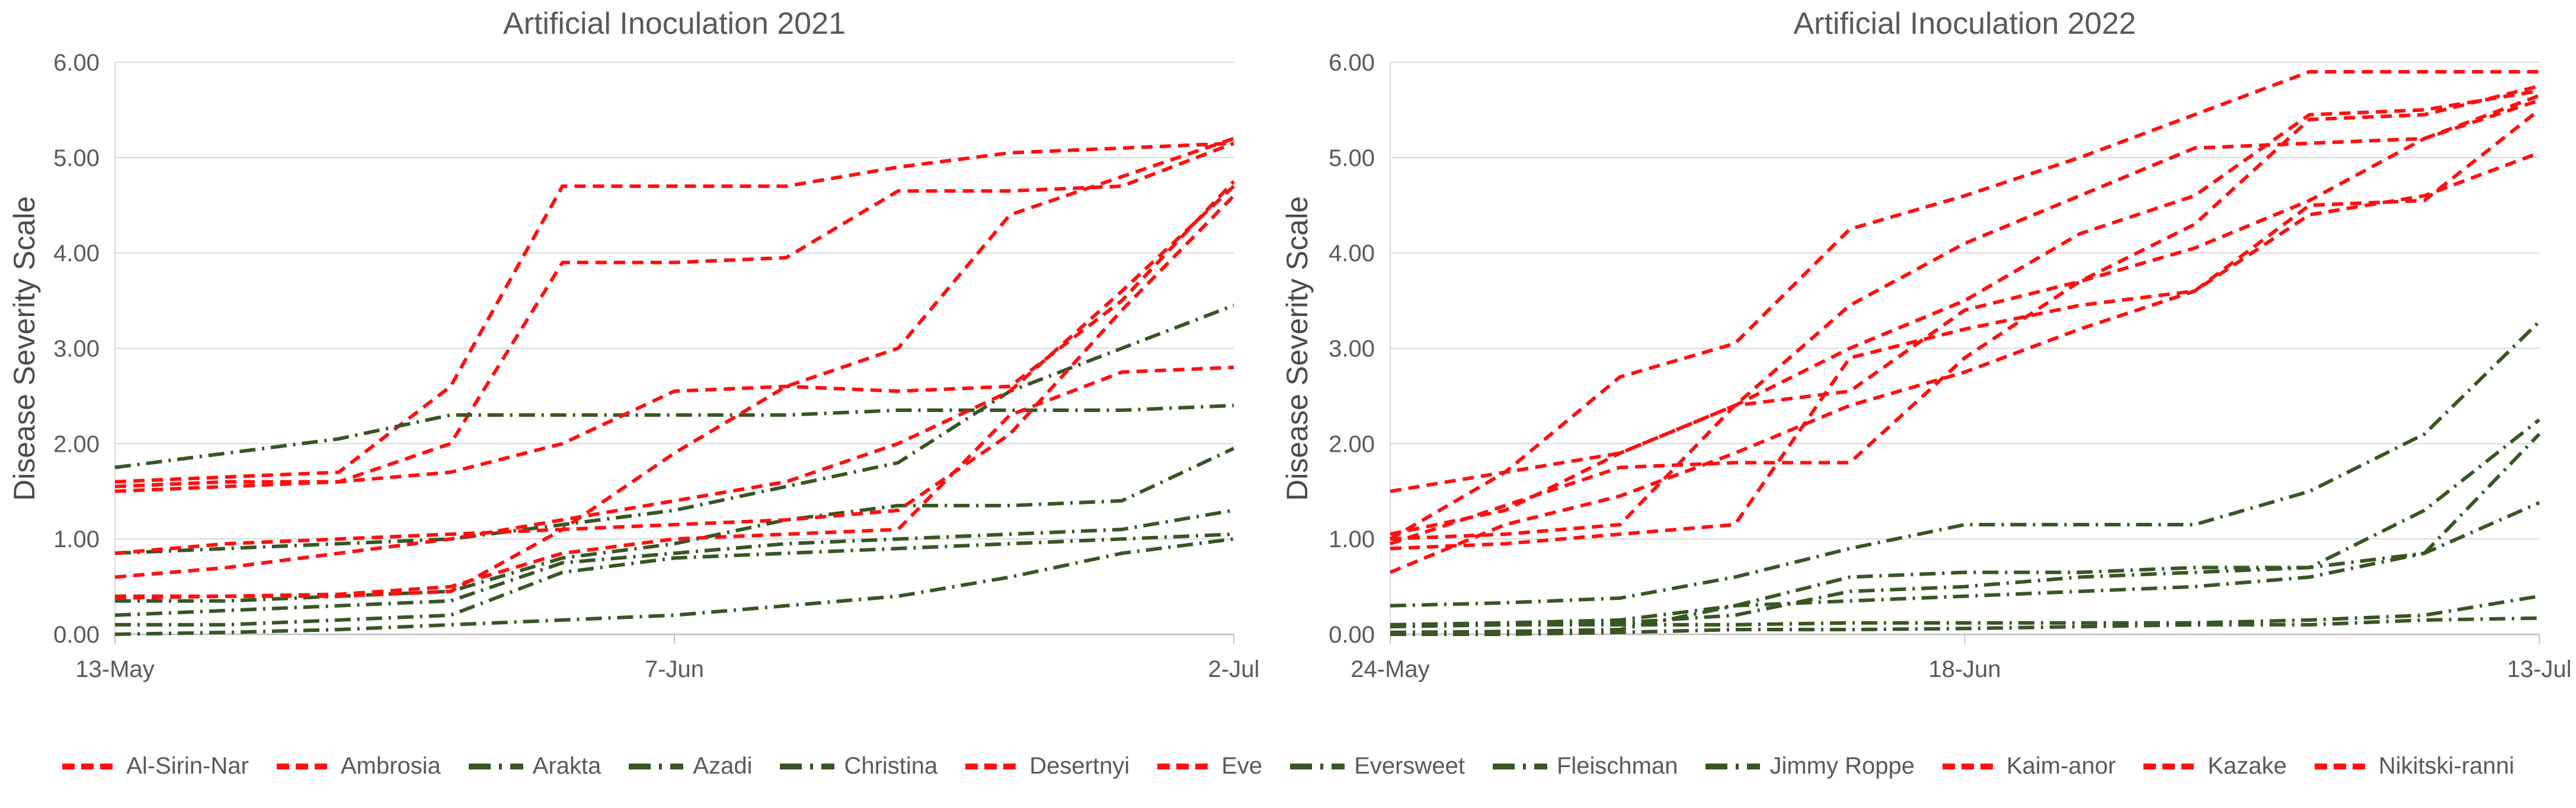  I want to click on series-line-arakta, so click(674, 437).